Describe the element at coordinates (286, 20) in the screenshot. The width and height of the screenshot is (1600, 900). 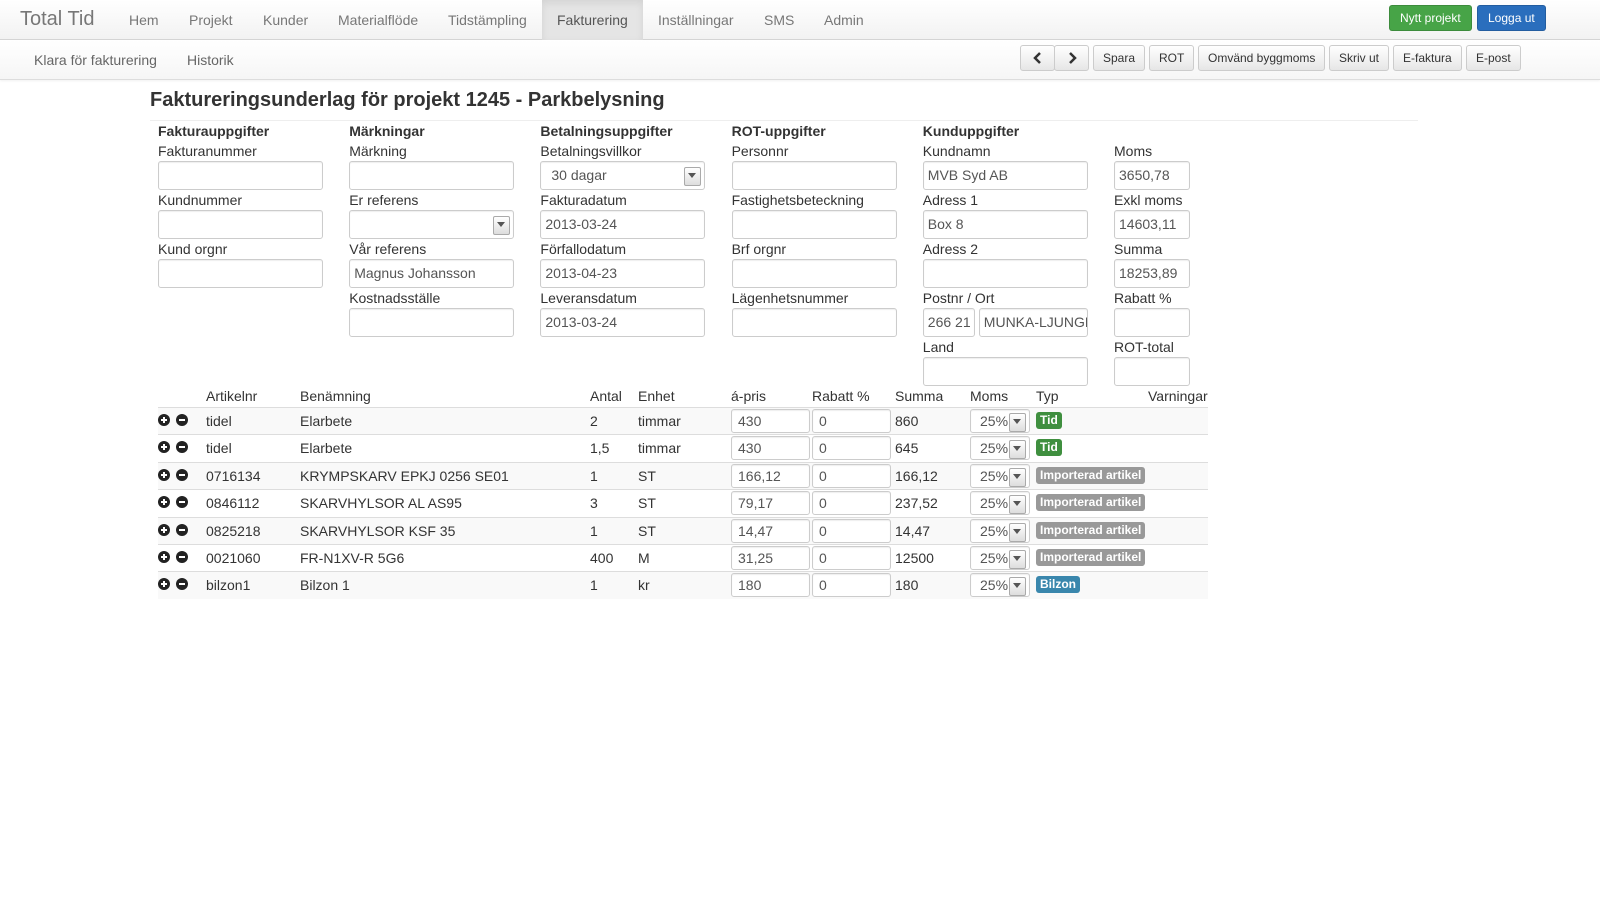
I see `nav-item: Kunder` at that location.